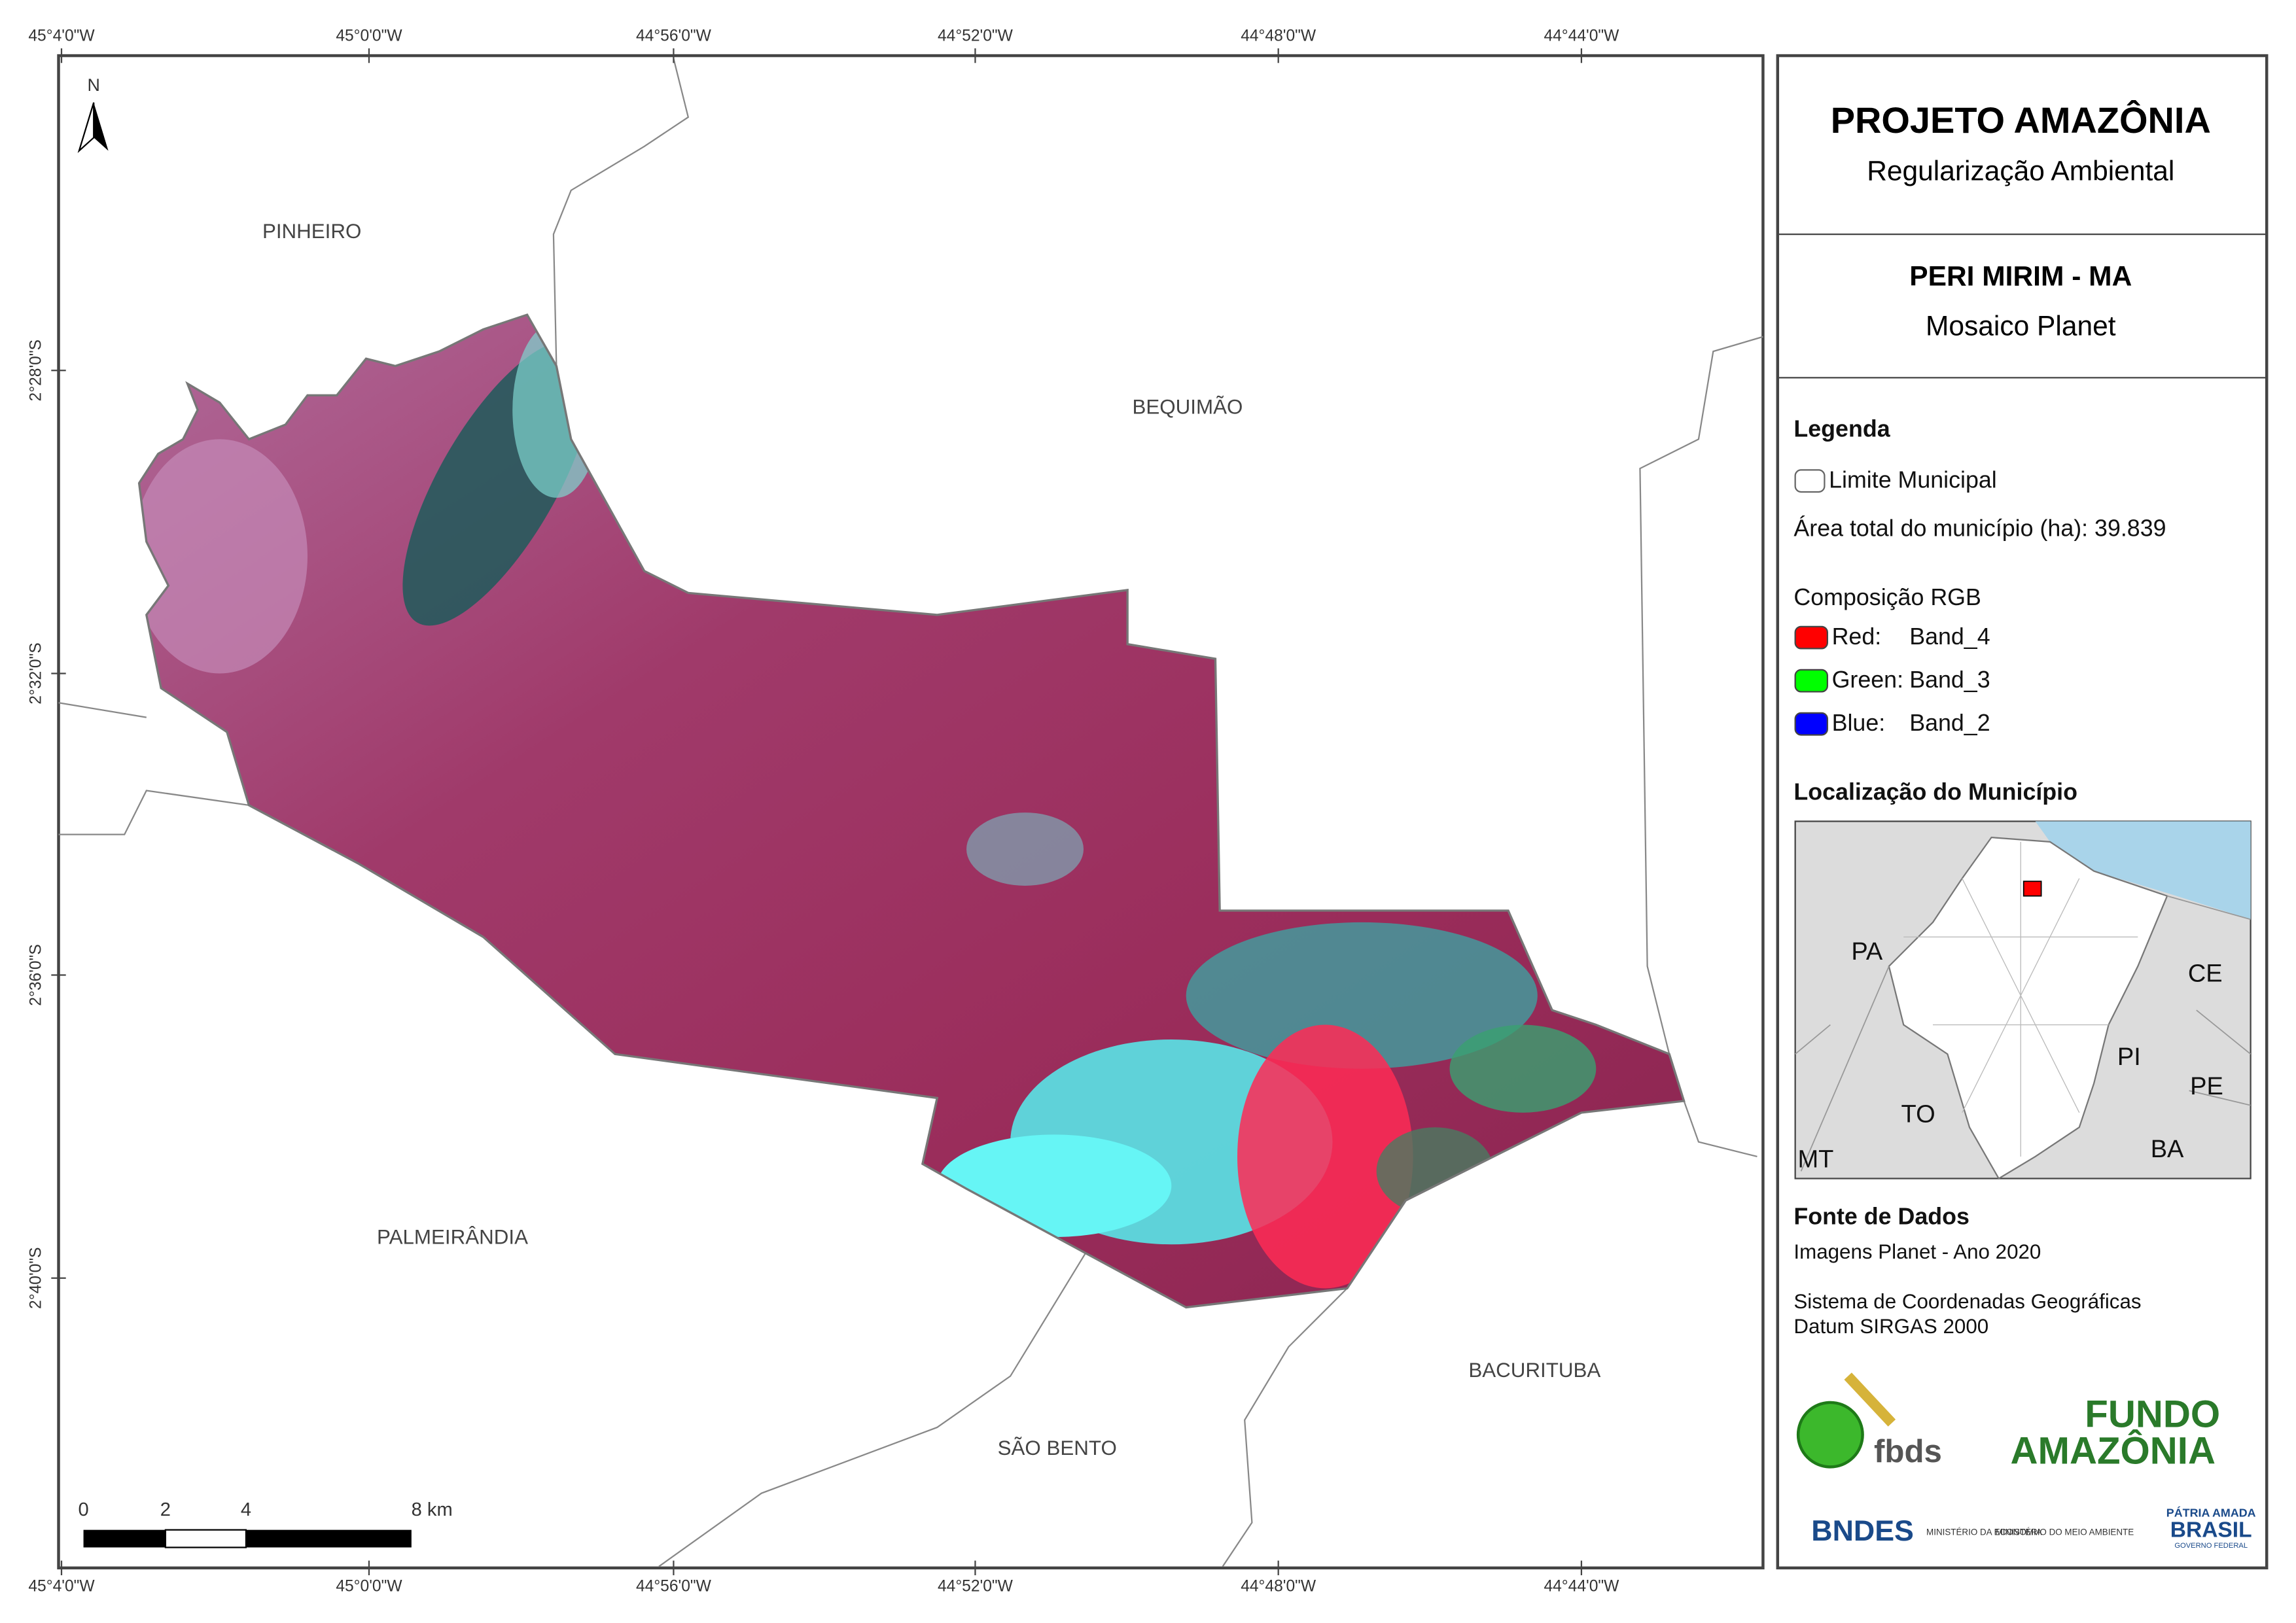  I want to click on fbds-bar, so click(1870, 1400).